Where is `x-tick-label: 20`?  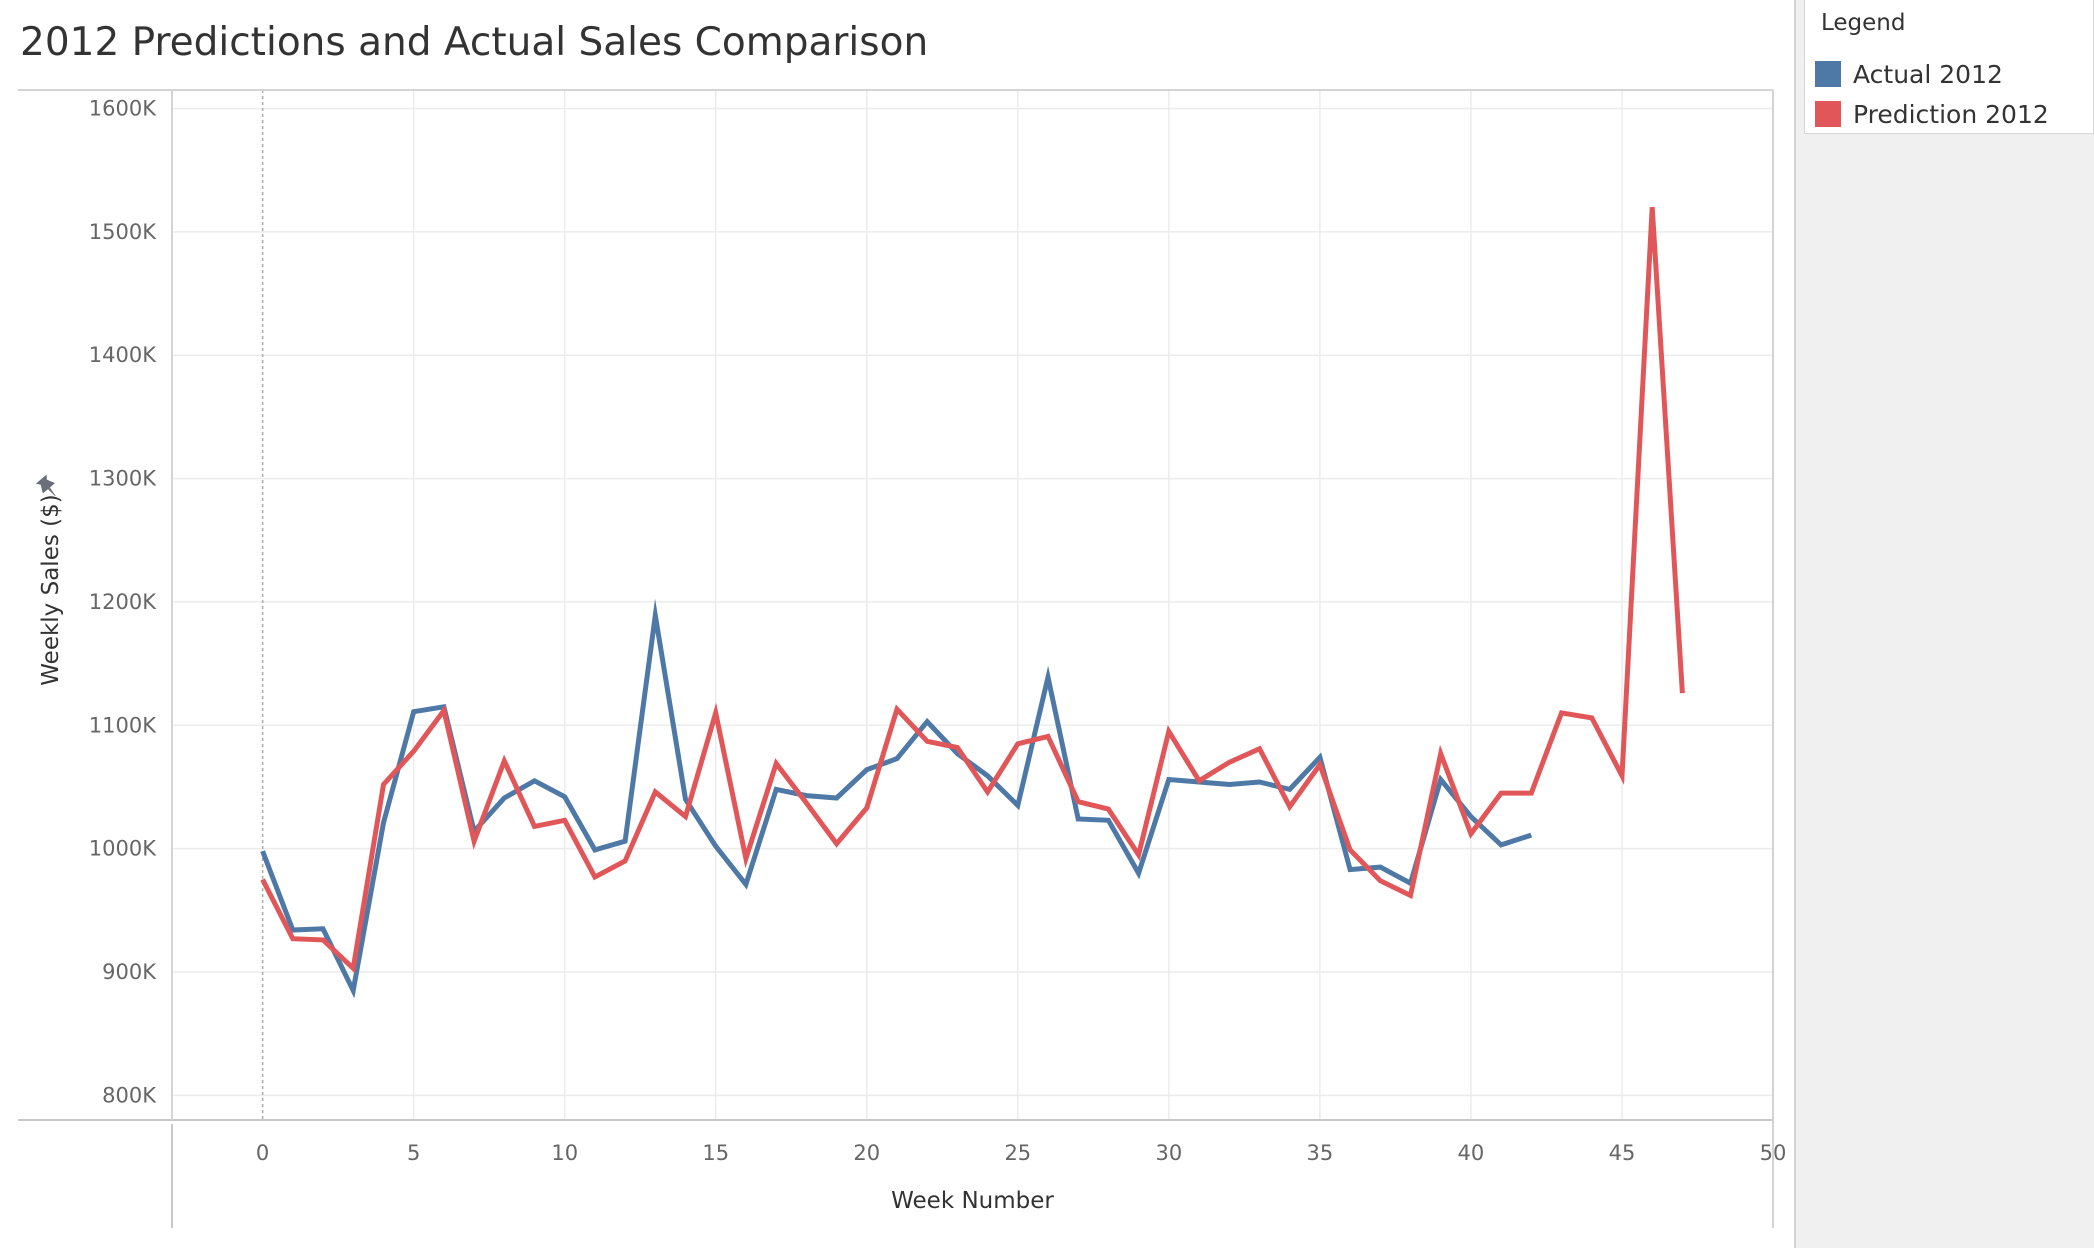
x-tick-label: 20 is located at coordinates (866, 1153).